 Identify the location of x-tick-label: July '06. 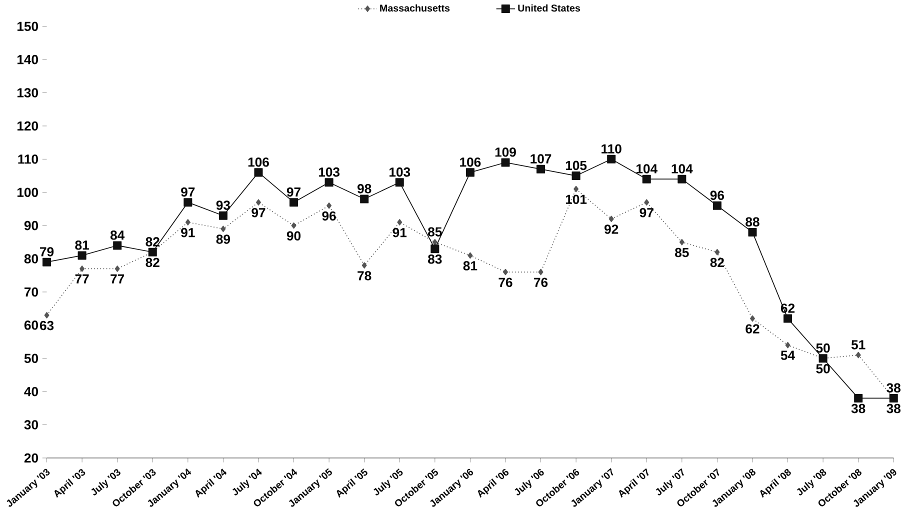
(529, 482).